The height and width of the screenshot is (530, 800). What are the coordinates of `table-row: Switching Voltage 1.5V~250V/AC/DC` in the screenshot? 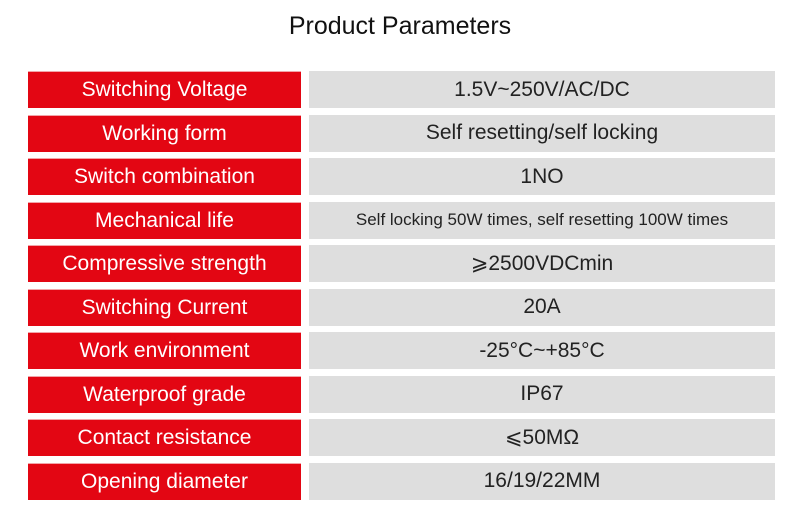 It's located at (401, 89).